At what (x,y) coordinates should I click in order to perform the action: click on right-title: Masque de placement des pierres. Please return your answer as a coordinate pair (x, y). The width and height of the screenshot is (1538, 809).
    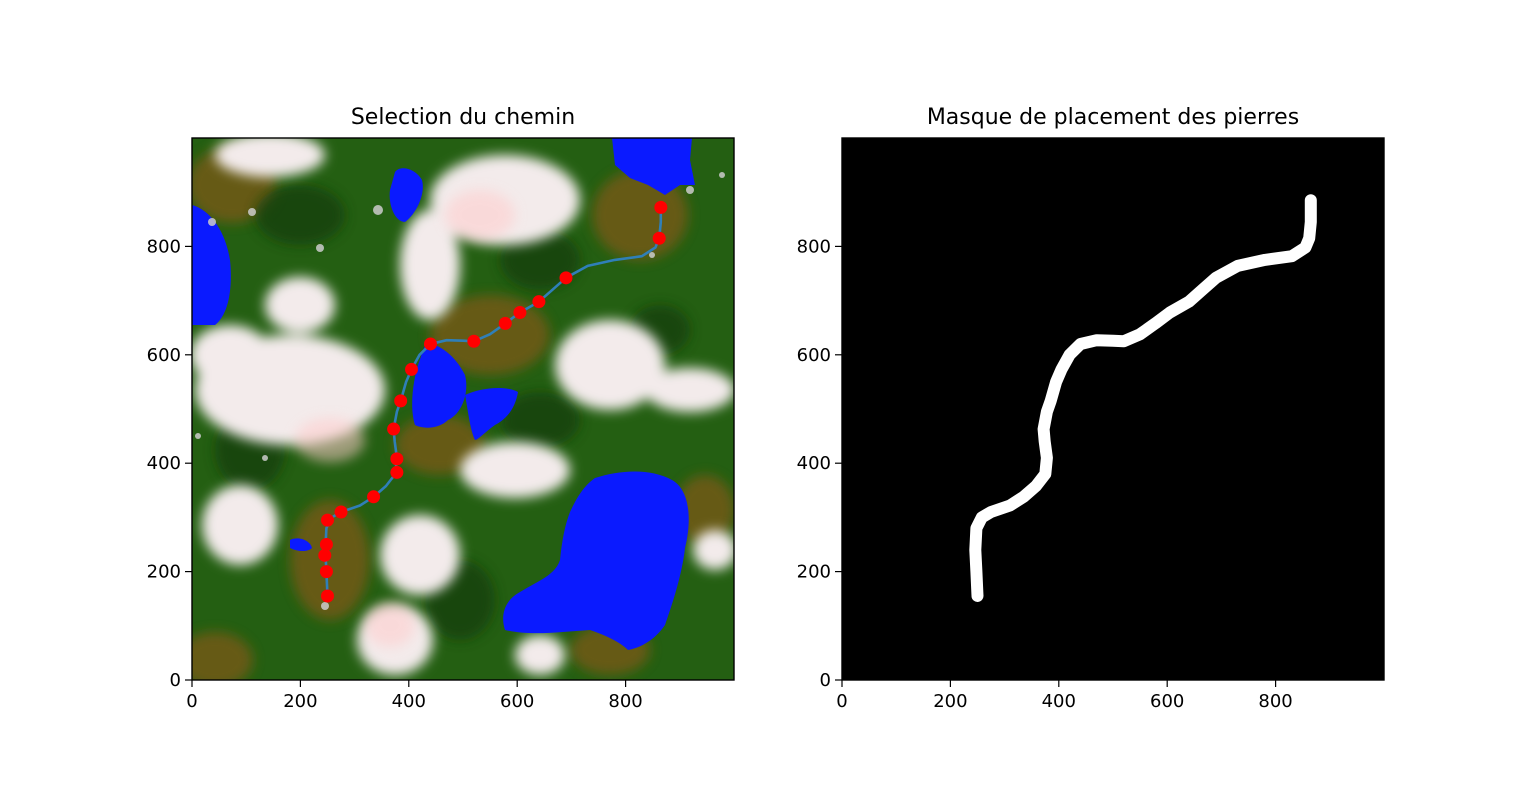
    Looking at the image, I should click on (1113, 117).